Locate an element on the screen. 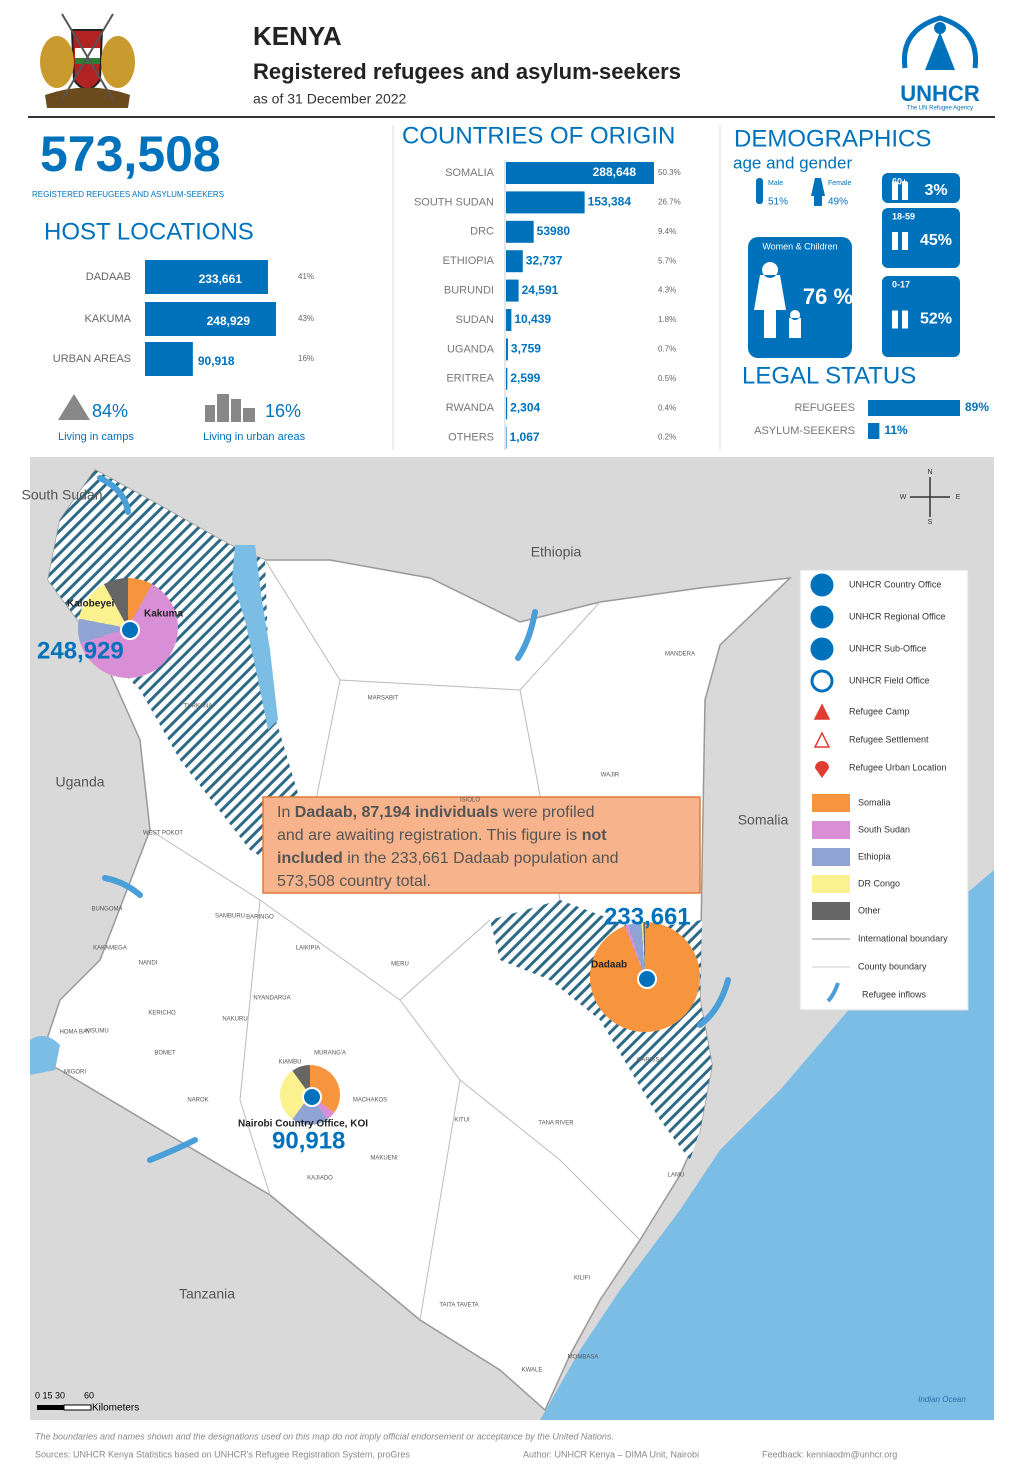 The height and width of the screenshot is (1479, 1024). county-label: WAJIR is located at coordinates (610, 776).